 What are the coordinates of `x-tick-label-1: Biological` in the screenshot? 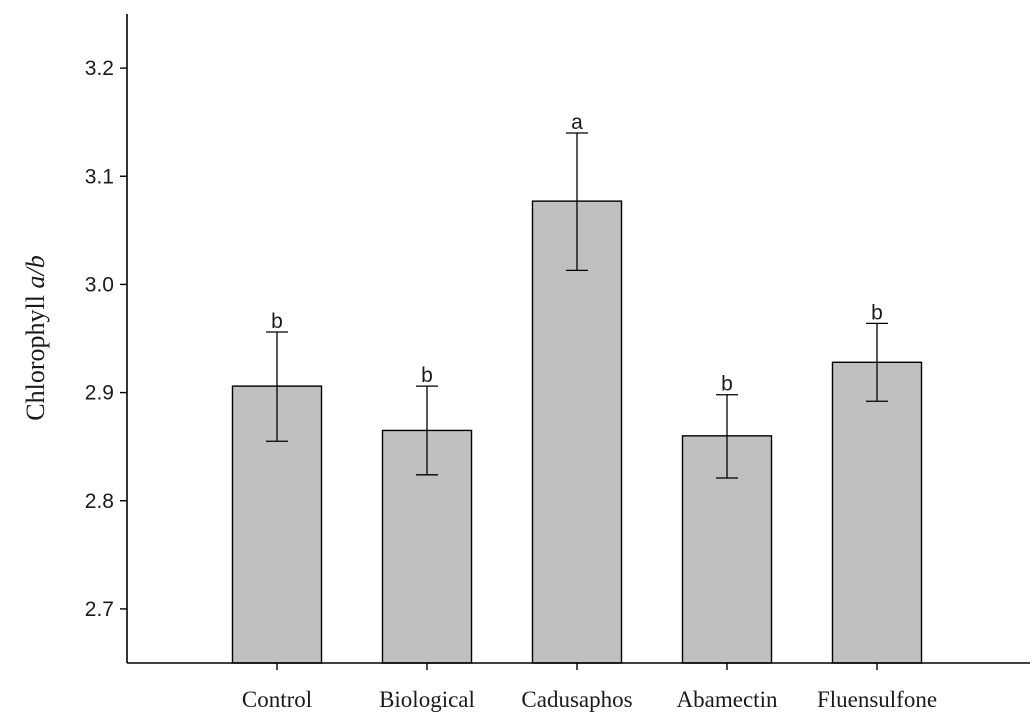 It's located at (427, 699).